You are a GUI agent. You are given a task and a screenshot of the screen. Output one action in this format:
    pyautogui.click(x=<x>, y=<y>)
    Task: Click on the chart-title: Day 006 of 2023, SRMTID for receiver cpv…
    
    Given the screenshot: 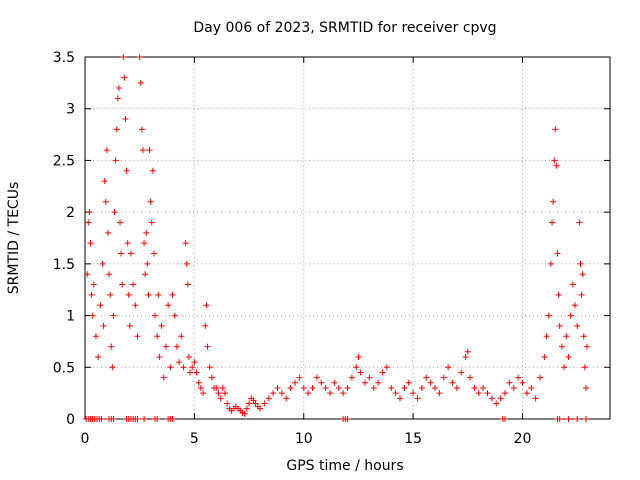 What is the action you would take?
    pyautogui.click(x=344, y=28)
    